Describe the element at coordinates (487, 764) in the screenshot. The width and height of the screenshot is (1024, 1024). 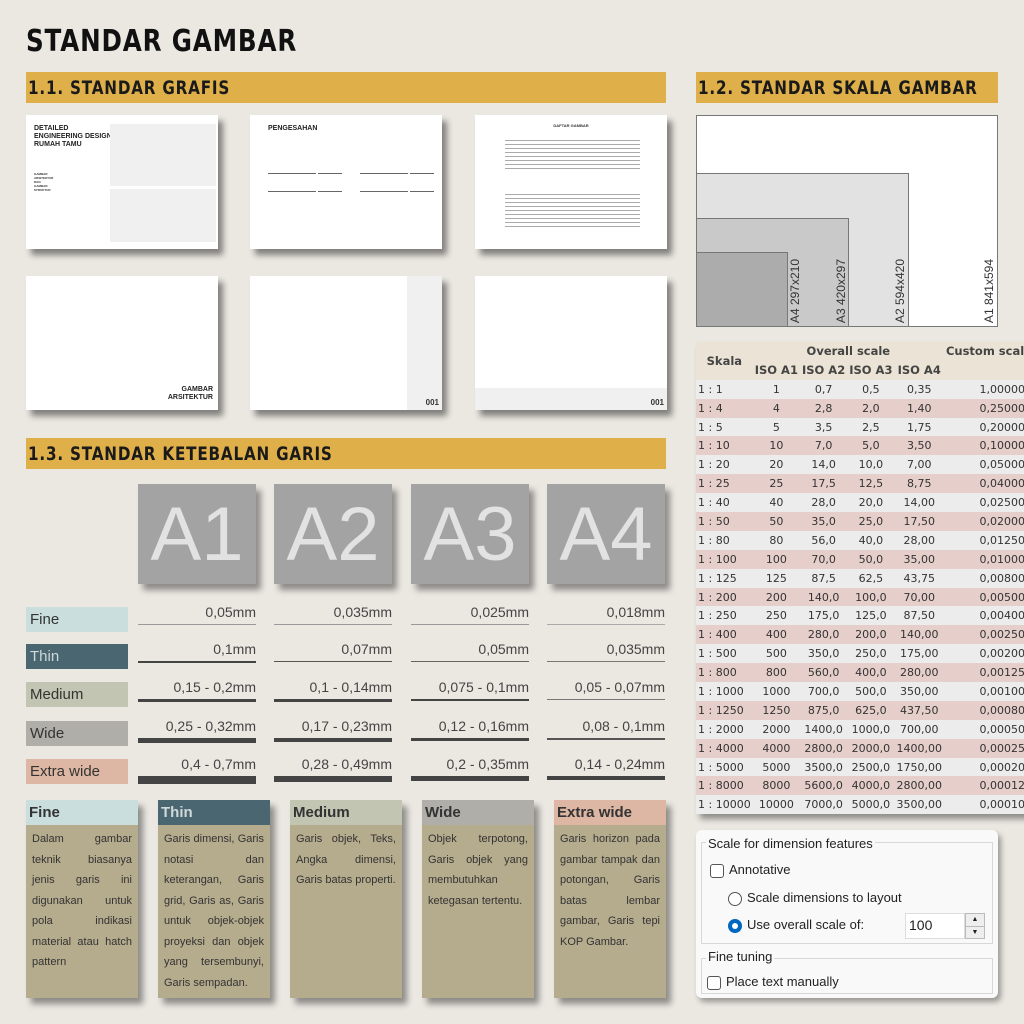
I see `line-weight-value: 0,2 - 0,35mm` at that location.